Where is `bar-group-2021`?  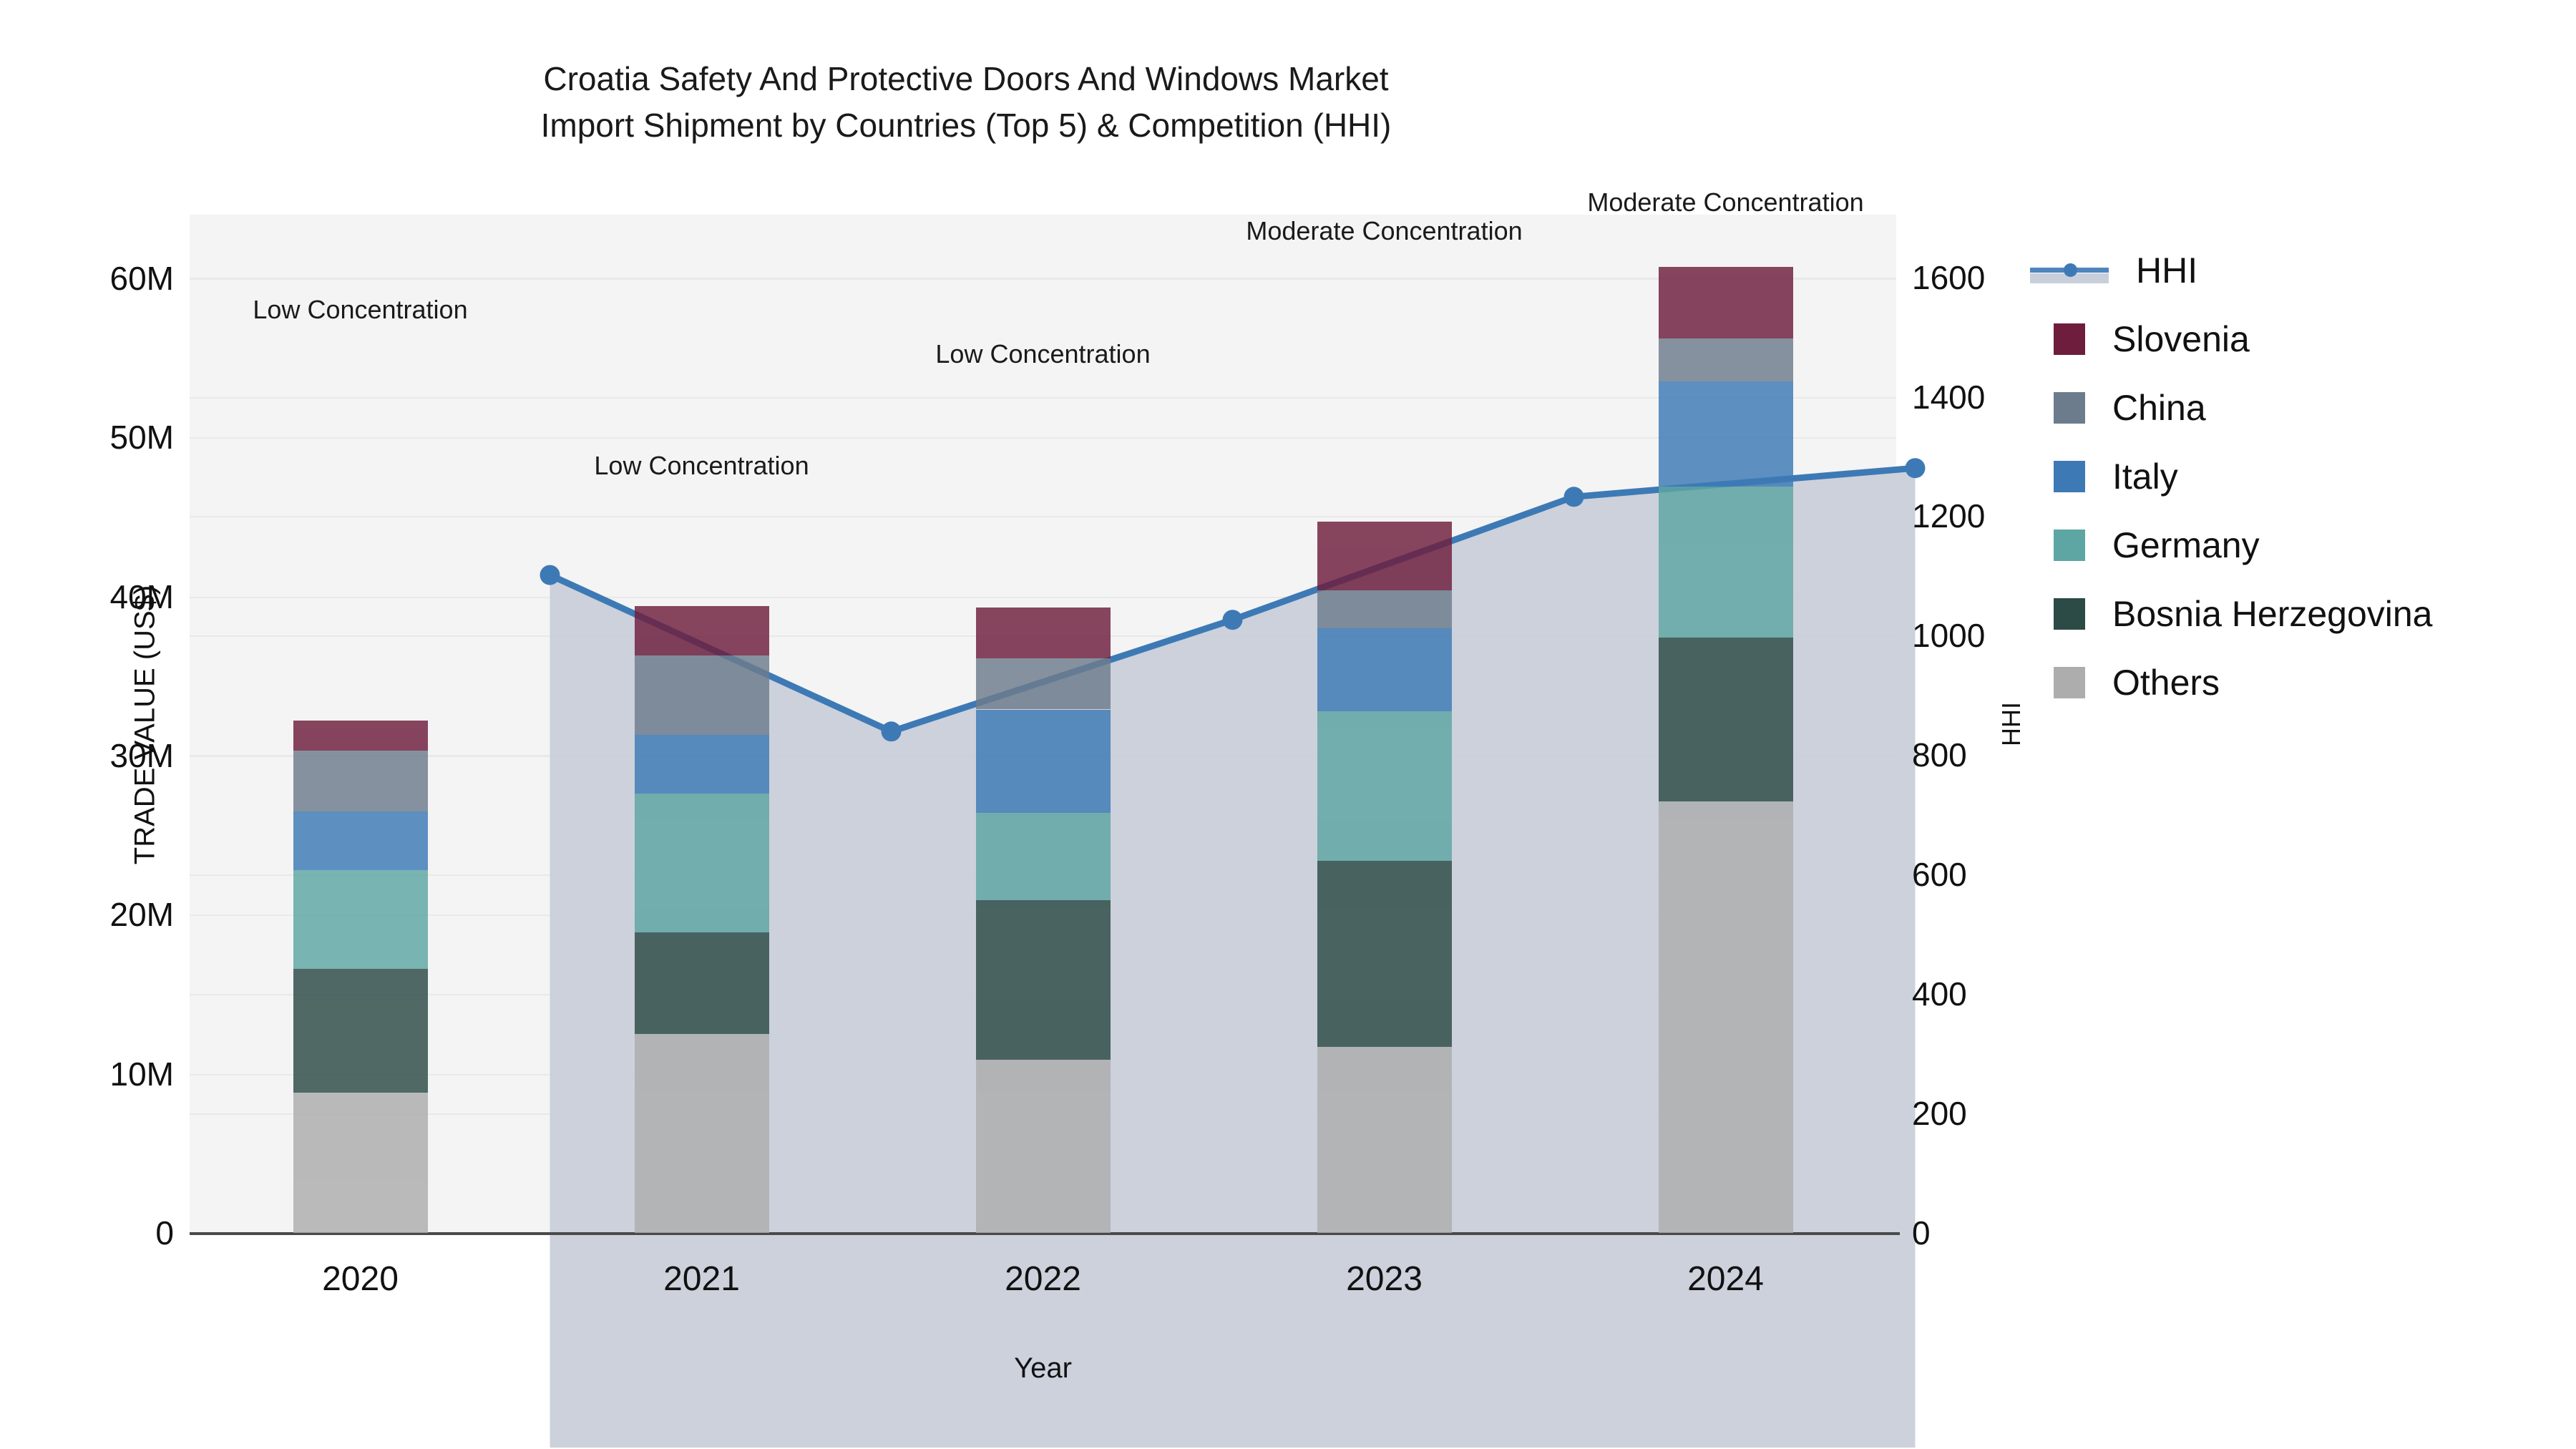 bar-group-2021 is located at coordinates (701, 919).